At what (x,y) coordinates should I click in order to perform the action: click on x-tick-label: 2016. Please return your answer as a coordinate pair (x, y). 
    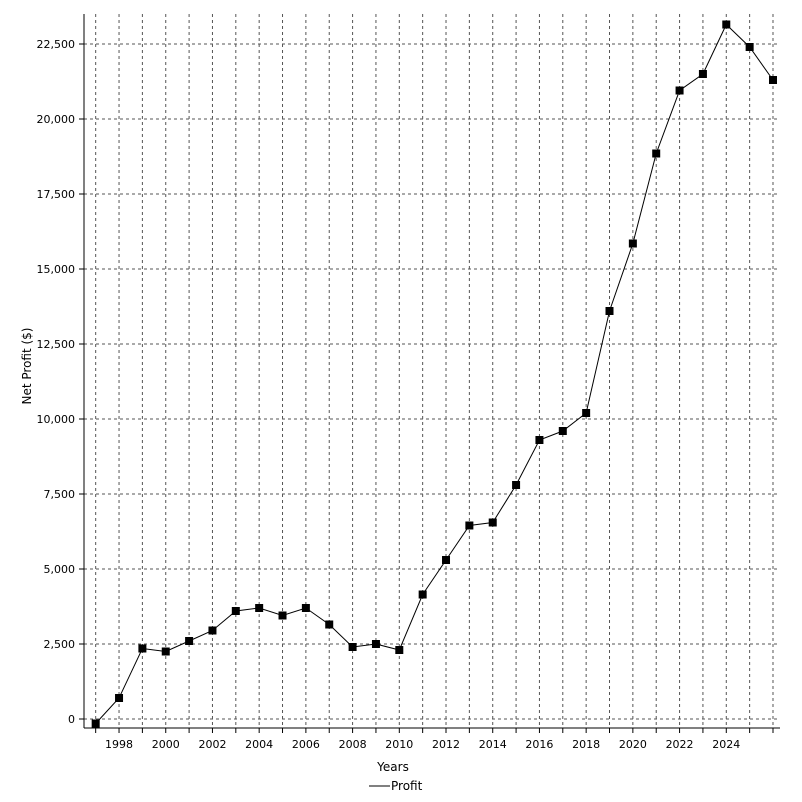
    Looking at the image, I should click on (539, 744).